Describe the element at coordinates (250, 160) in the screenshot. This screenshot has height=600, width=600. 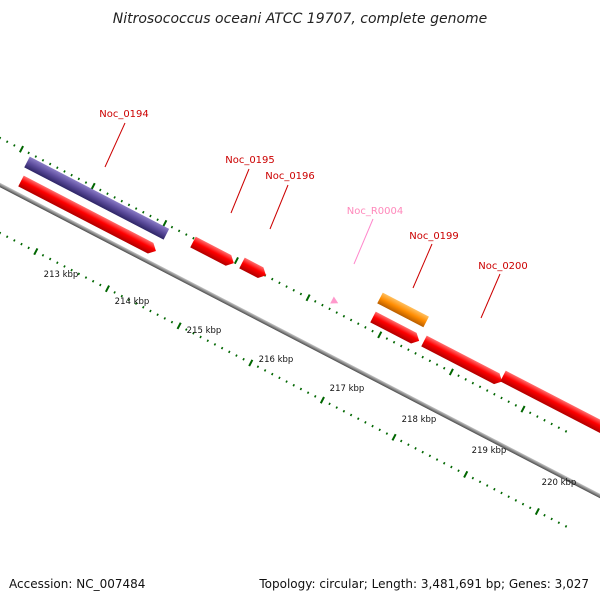
I see `label-noc-0195: Noc_0195` at that location.